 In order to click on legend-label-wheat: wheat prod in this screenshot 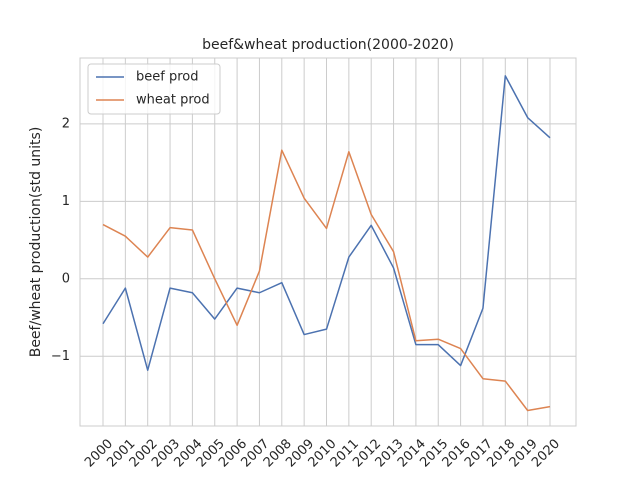, I will do `click(173, 100)`.